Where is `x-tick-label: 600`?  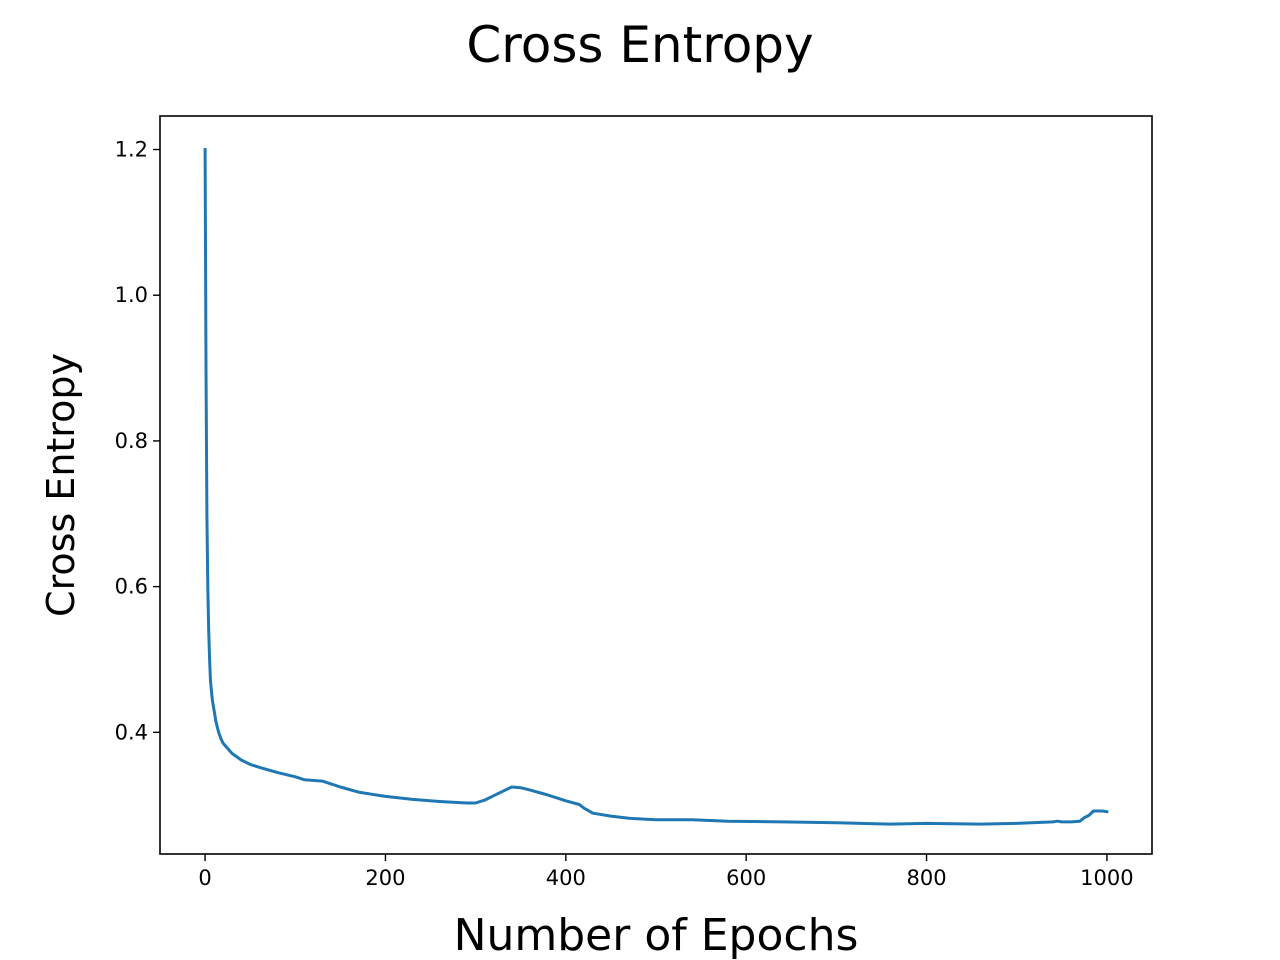
x-tick-label: 600 is located at coordinates (746, 878).